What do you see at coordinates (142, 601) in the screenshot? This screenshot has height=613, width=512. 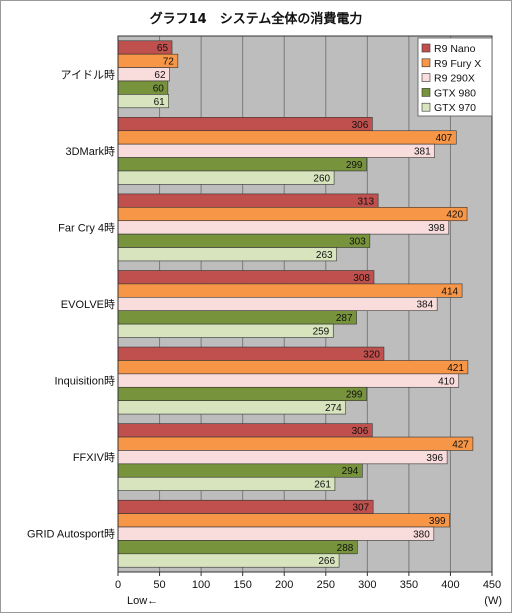 I see `low-indicator: Low←` at bounding box center [142, 601].